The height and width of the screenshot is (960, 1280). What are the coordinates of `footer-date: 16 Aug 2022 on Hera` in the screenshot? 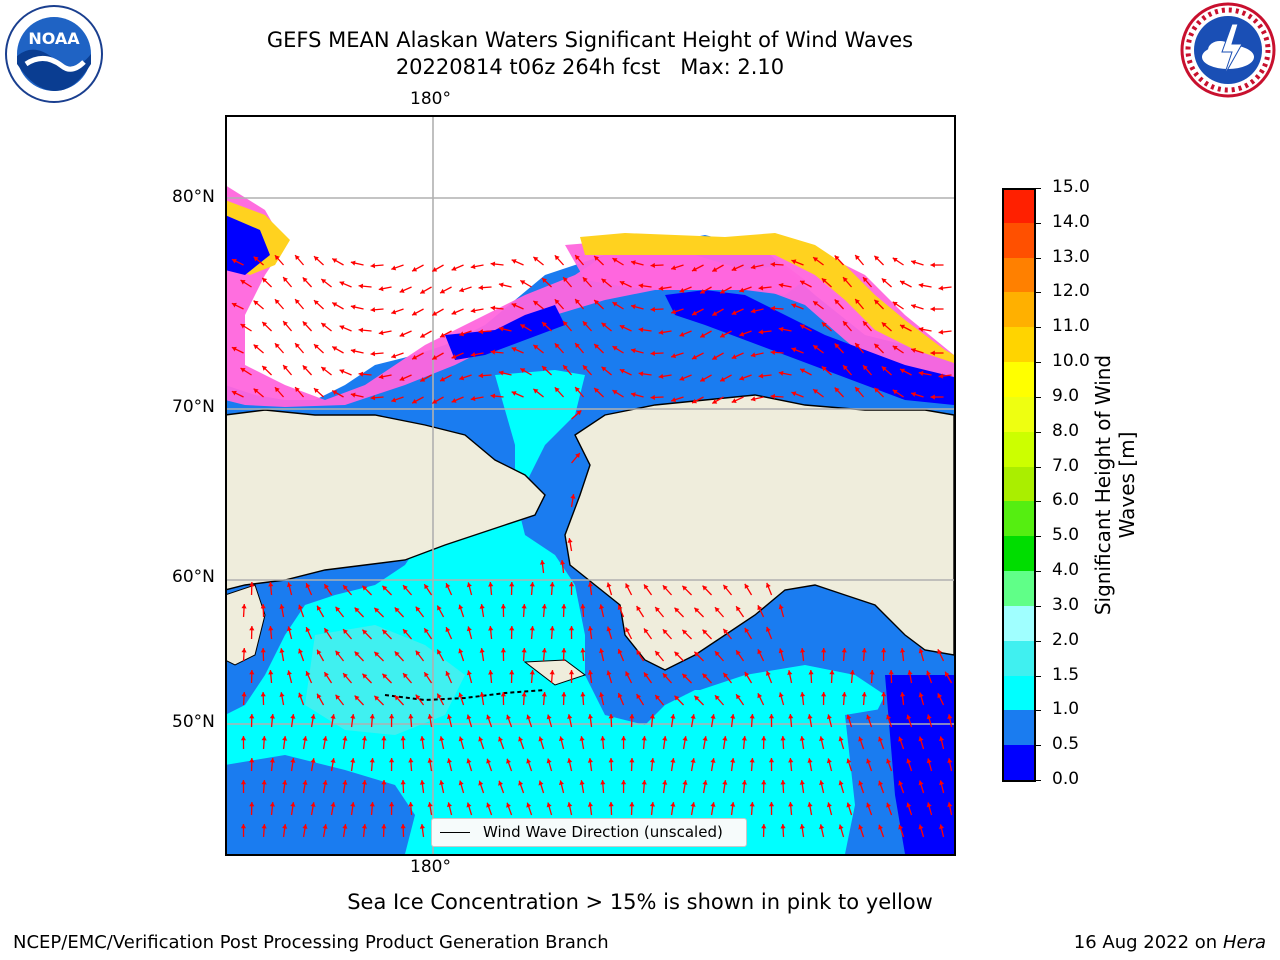 It's located at (1170, 942).